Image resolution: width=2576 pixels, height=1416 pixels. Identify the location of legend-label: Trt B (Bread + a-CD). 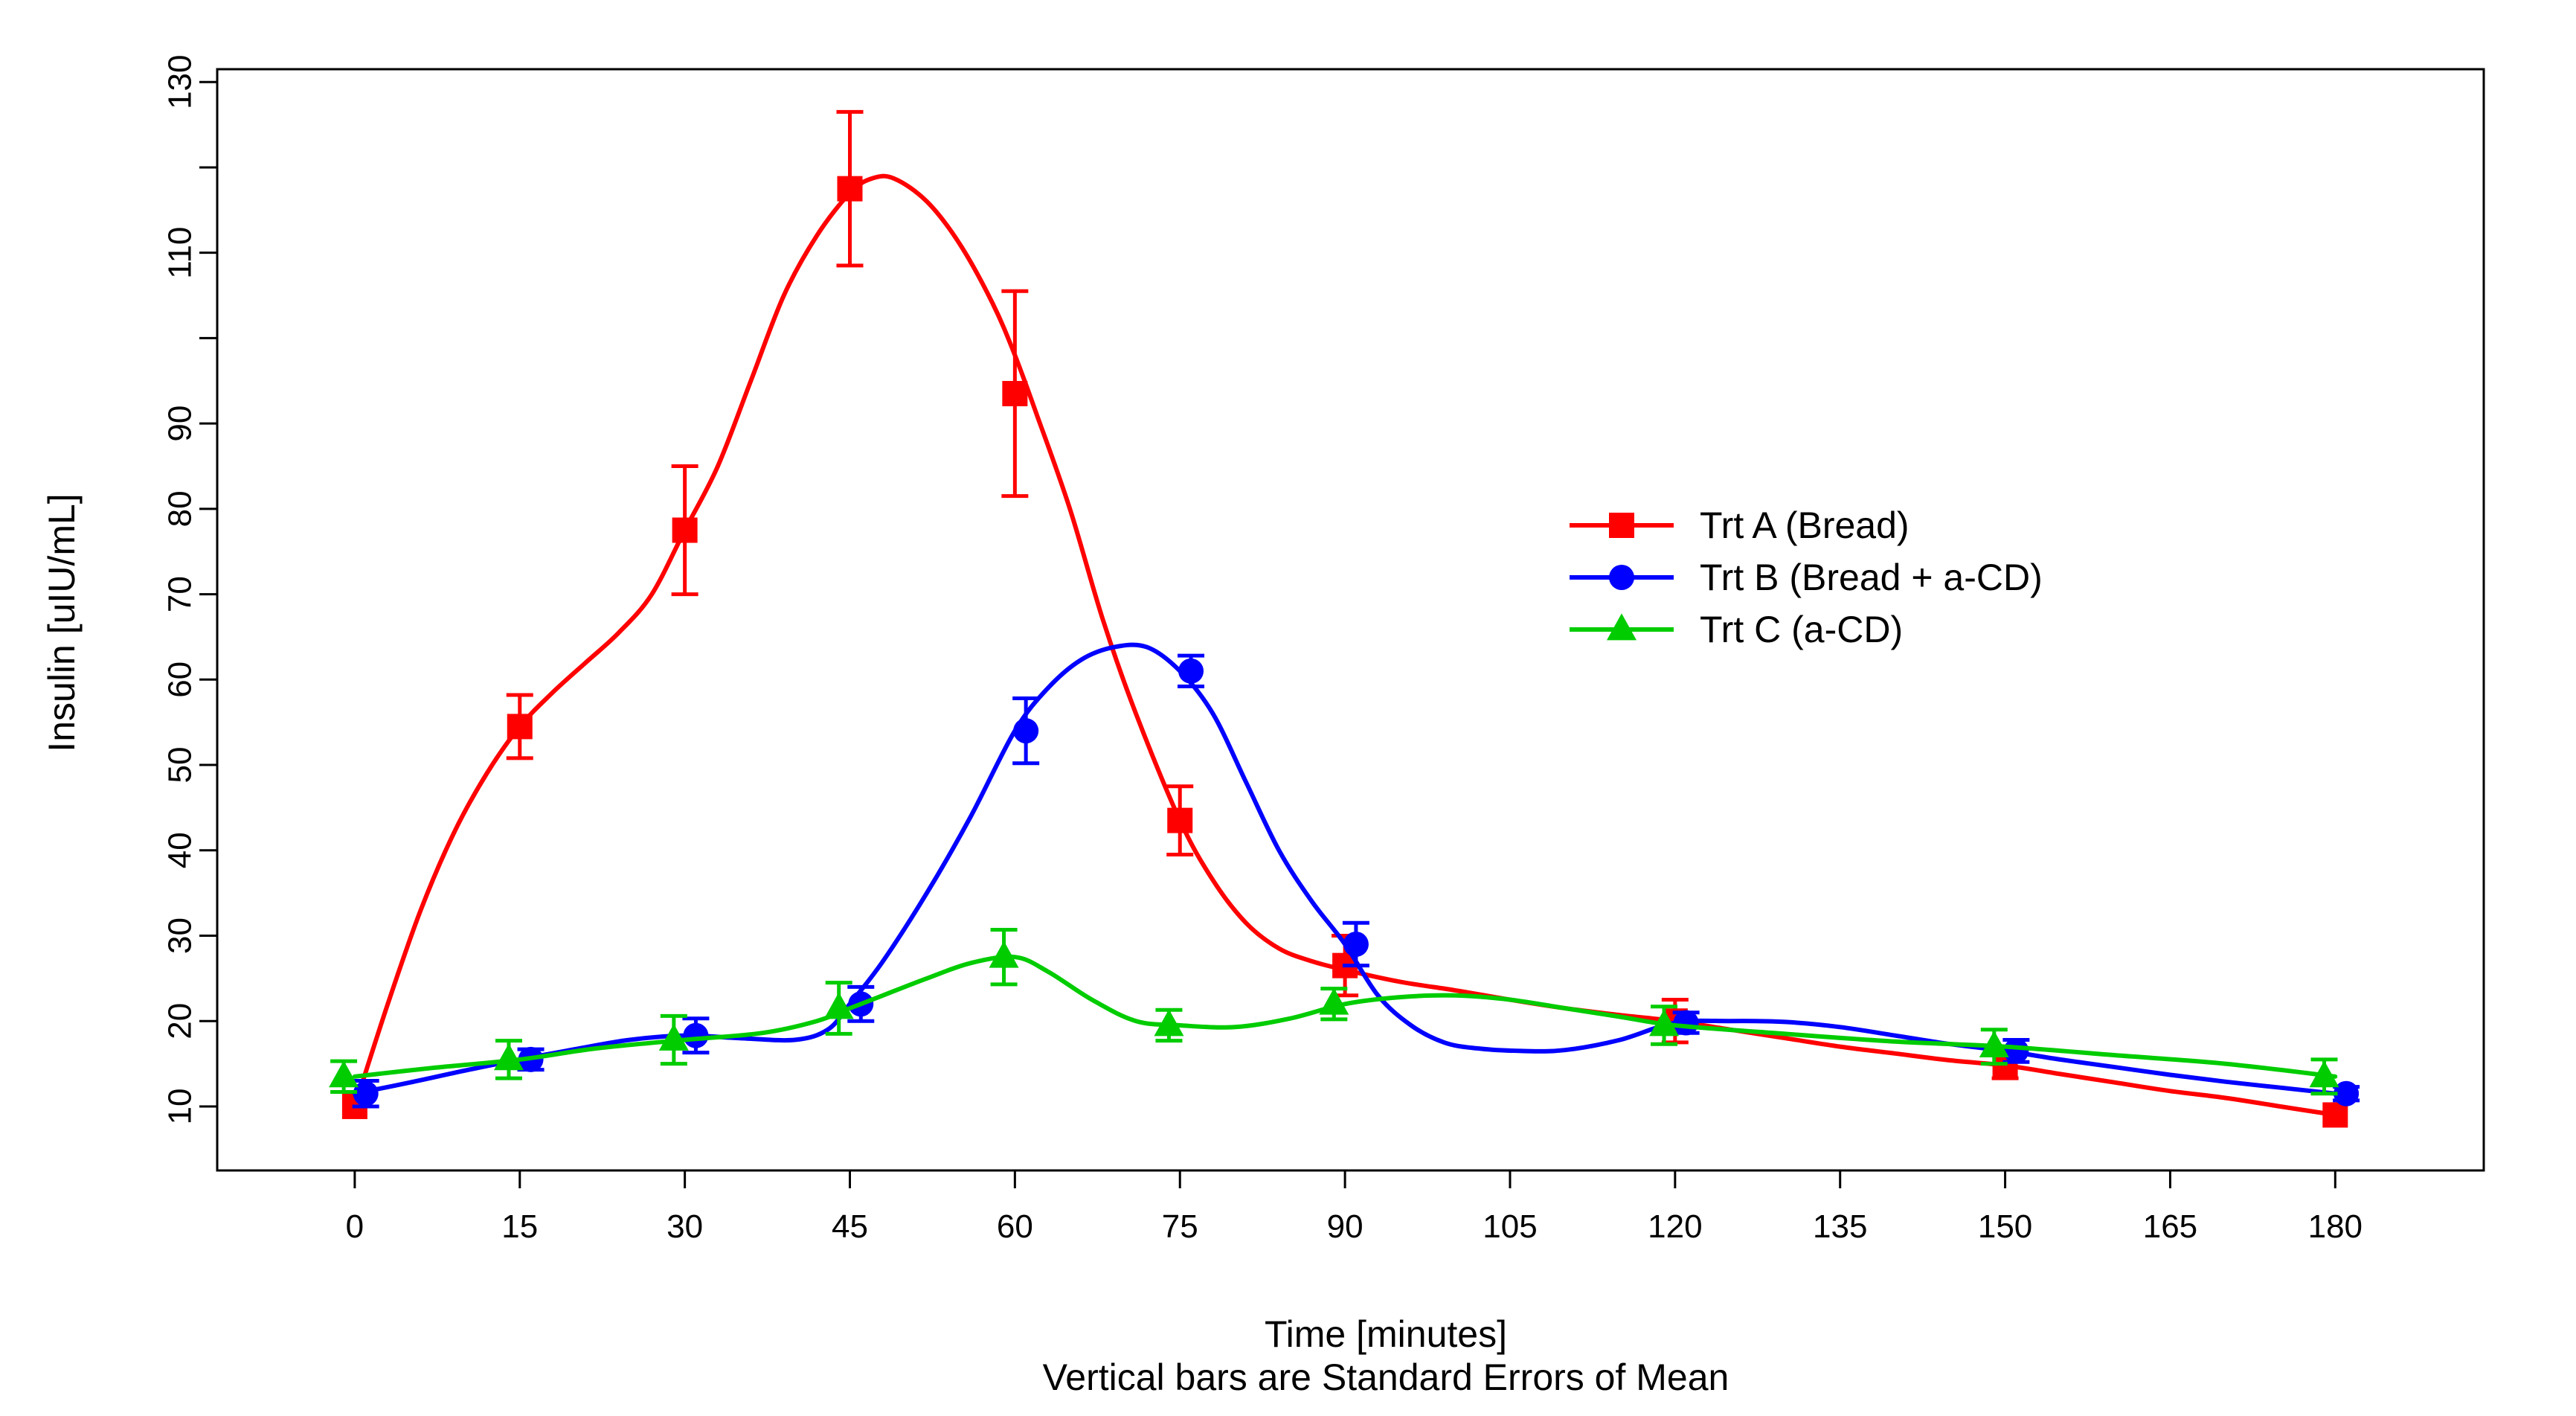
(1871, 577).